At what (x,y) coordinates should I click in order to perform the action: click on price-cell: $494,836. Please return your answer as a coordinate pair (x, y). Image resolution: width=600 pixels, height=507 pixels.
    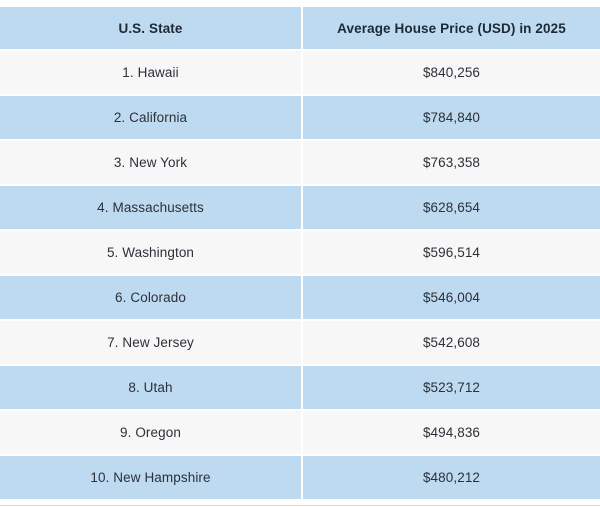
    Looking at the image, I should click on (450, 432).